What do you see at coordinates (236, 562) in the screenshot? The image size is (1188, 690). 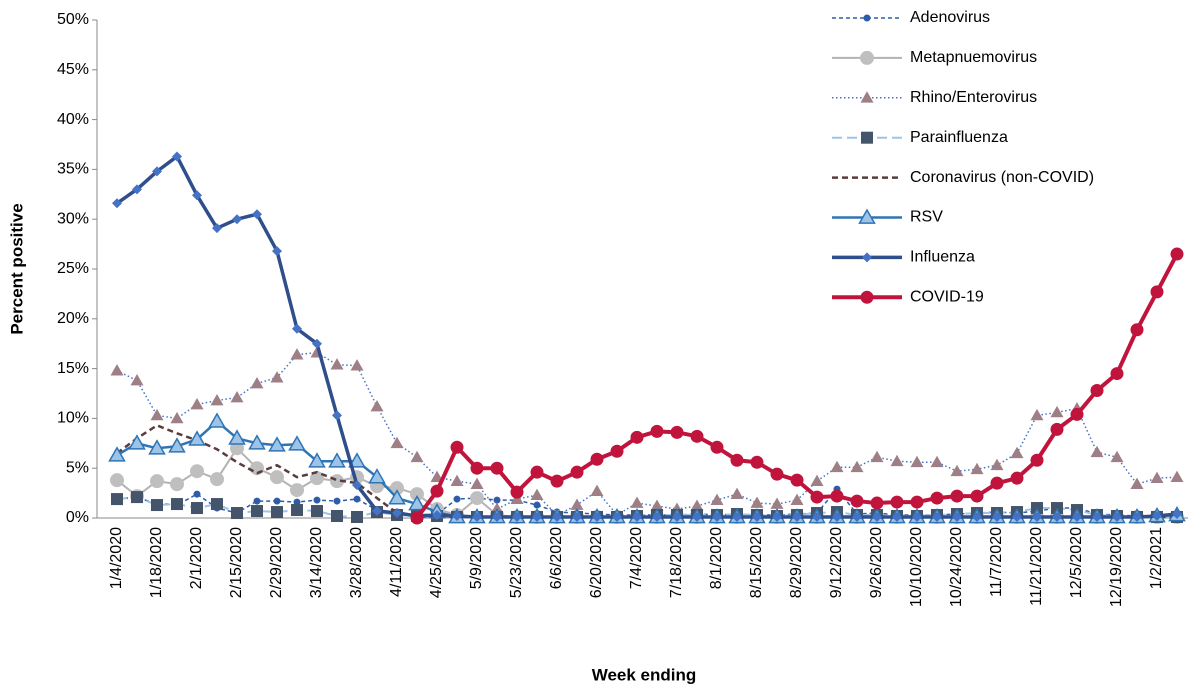 I see `x-tick-label: 2/15/2020` at bounding box center [236, 562].